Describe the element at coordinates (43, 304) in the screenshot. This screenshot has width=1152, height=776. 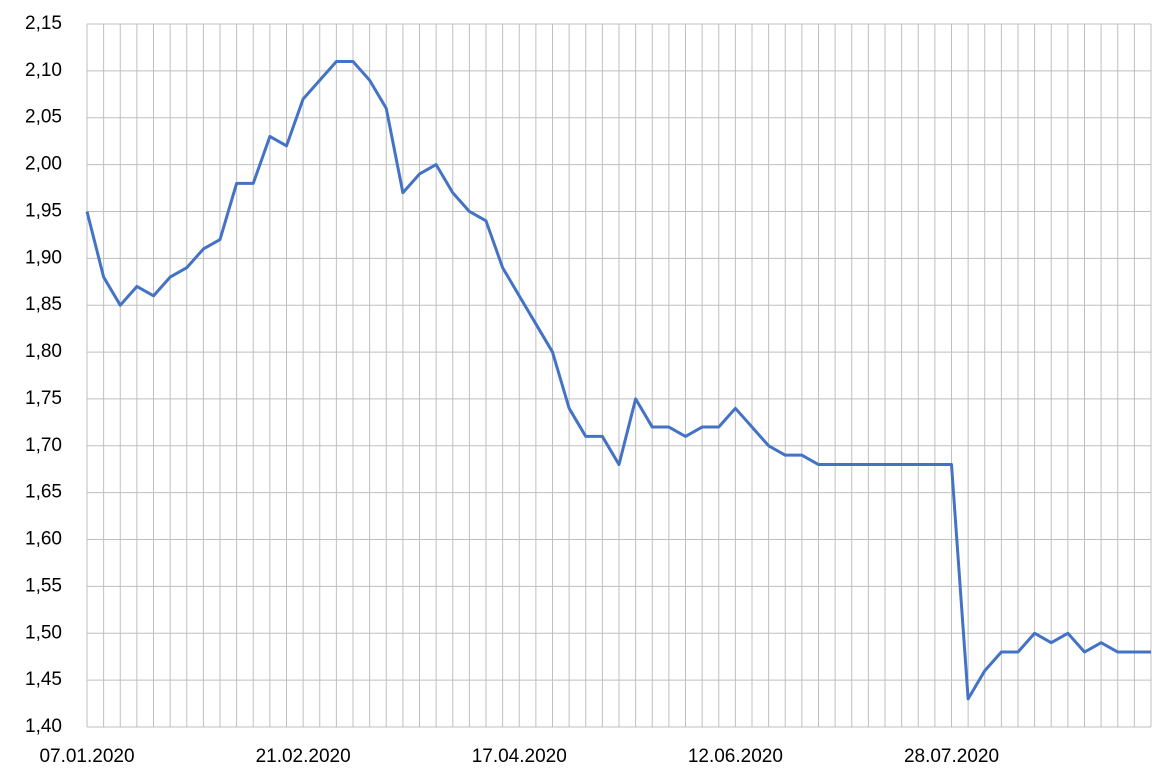
I see `y-tick-label: 1,85` at that location.